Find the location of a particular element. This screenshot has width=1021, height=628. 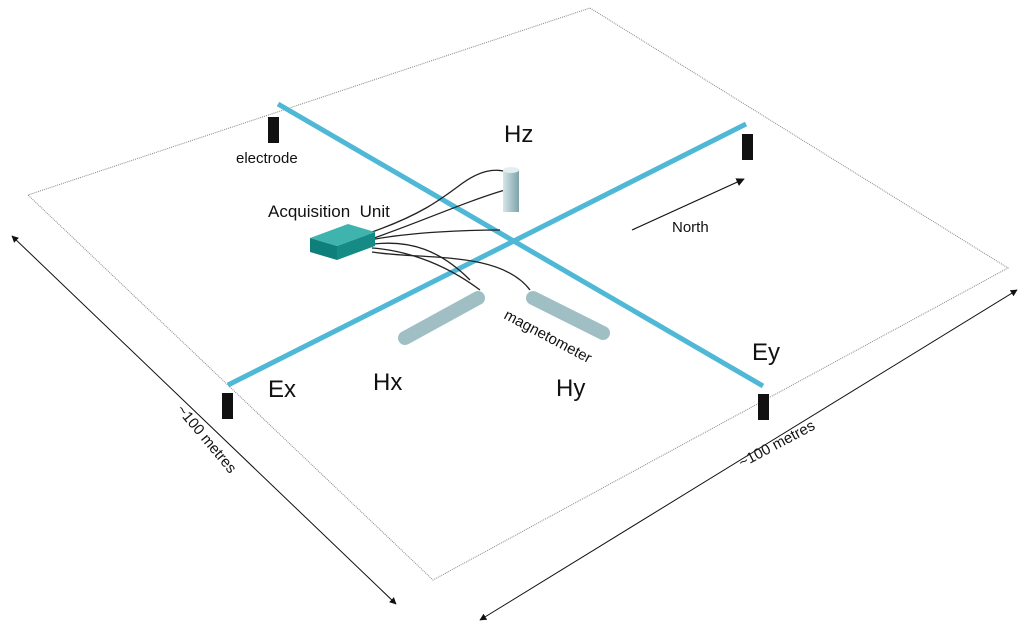

hy-label: Hy is located at coordinates (570, 388).